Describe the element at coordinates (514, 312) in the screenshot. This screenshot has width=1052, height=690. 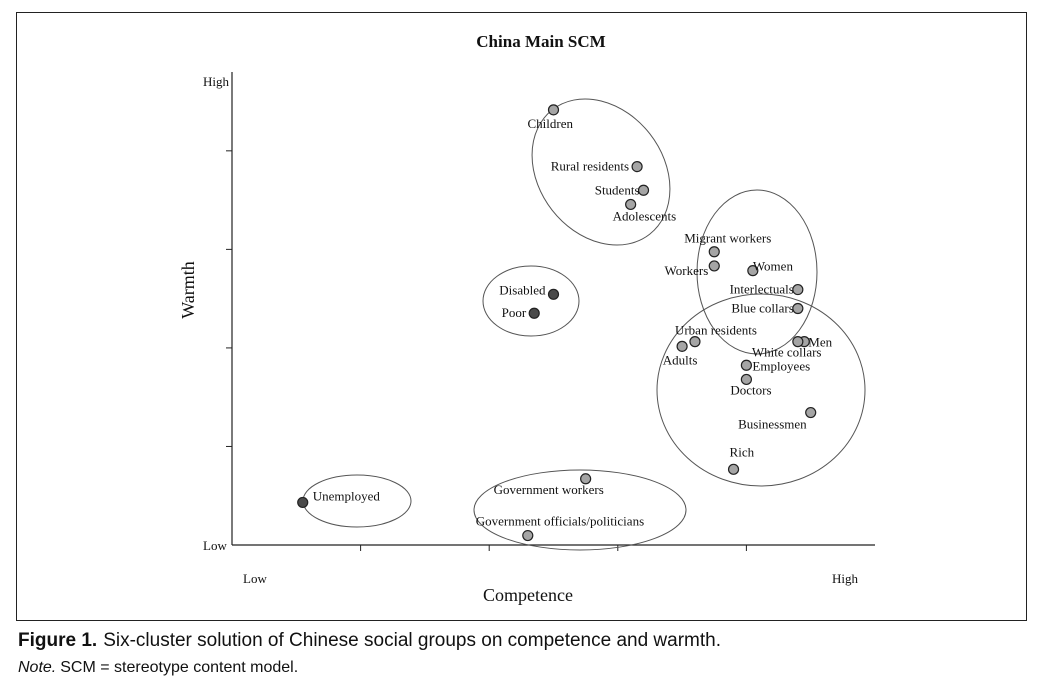
I see `point-label-poor: Poor` at that location.